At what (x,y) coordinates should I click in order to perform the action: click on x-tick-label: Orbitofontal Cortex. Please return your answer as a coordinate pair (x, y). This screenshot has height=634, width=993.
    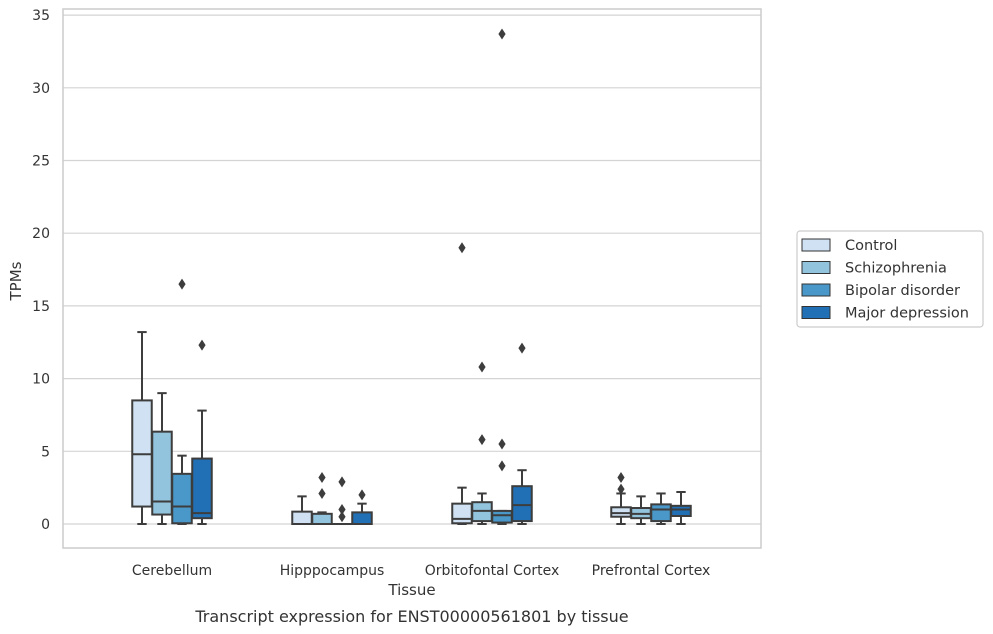
    Looking at the image, I should click on (492, 571).